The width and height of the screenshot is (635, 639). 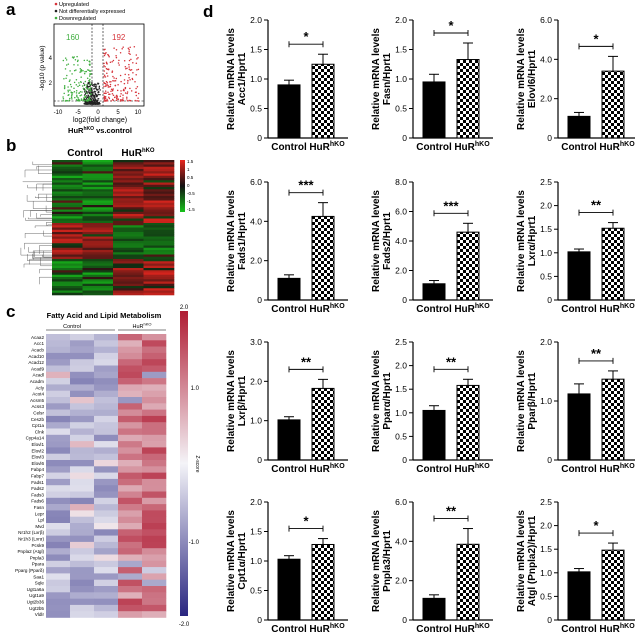 I want to click on heatmap-c-group-control: Control, so click(x=72, y=327).